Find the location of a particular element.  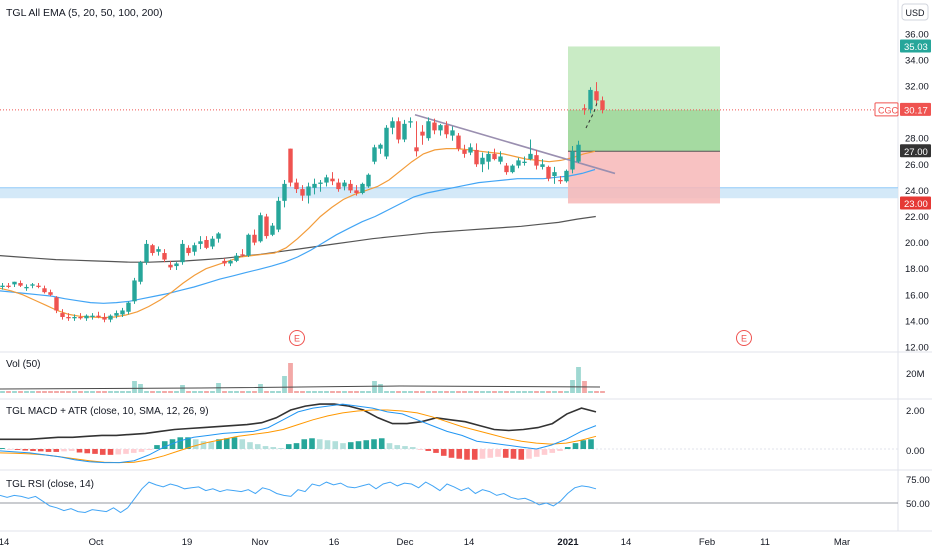

macd-pane is located at coordinates (449, 433).